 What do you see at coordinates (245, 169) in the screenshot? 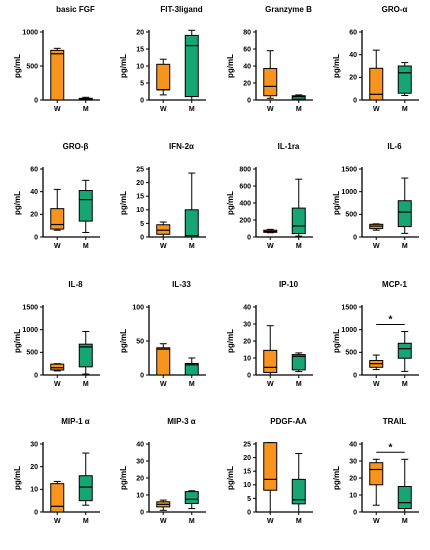
I see `y-tick-label: 800` at bounding box center [245, 169].